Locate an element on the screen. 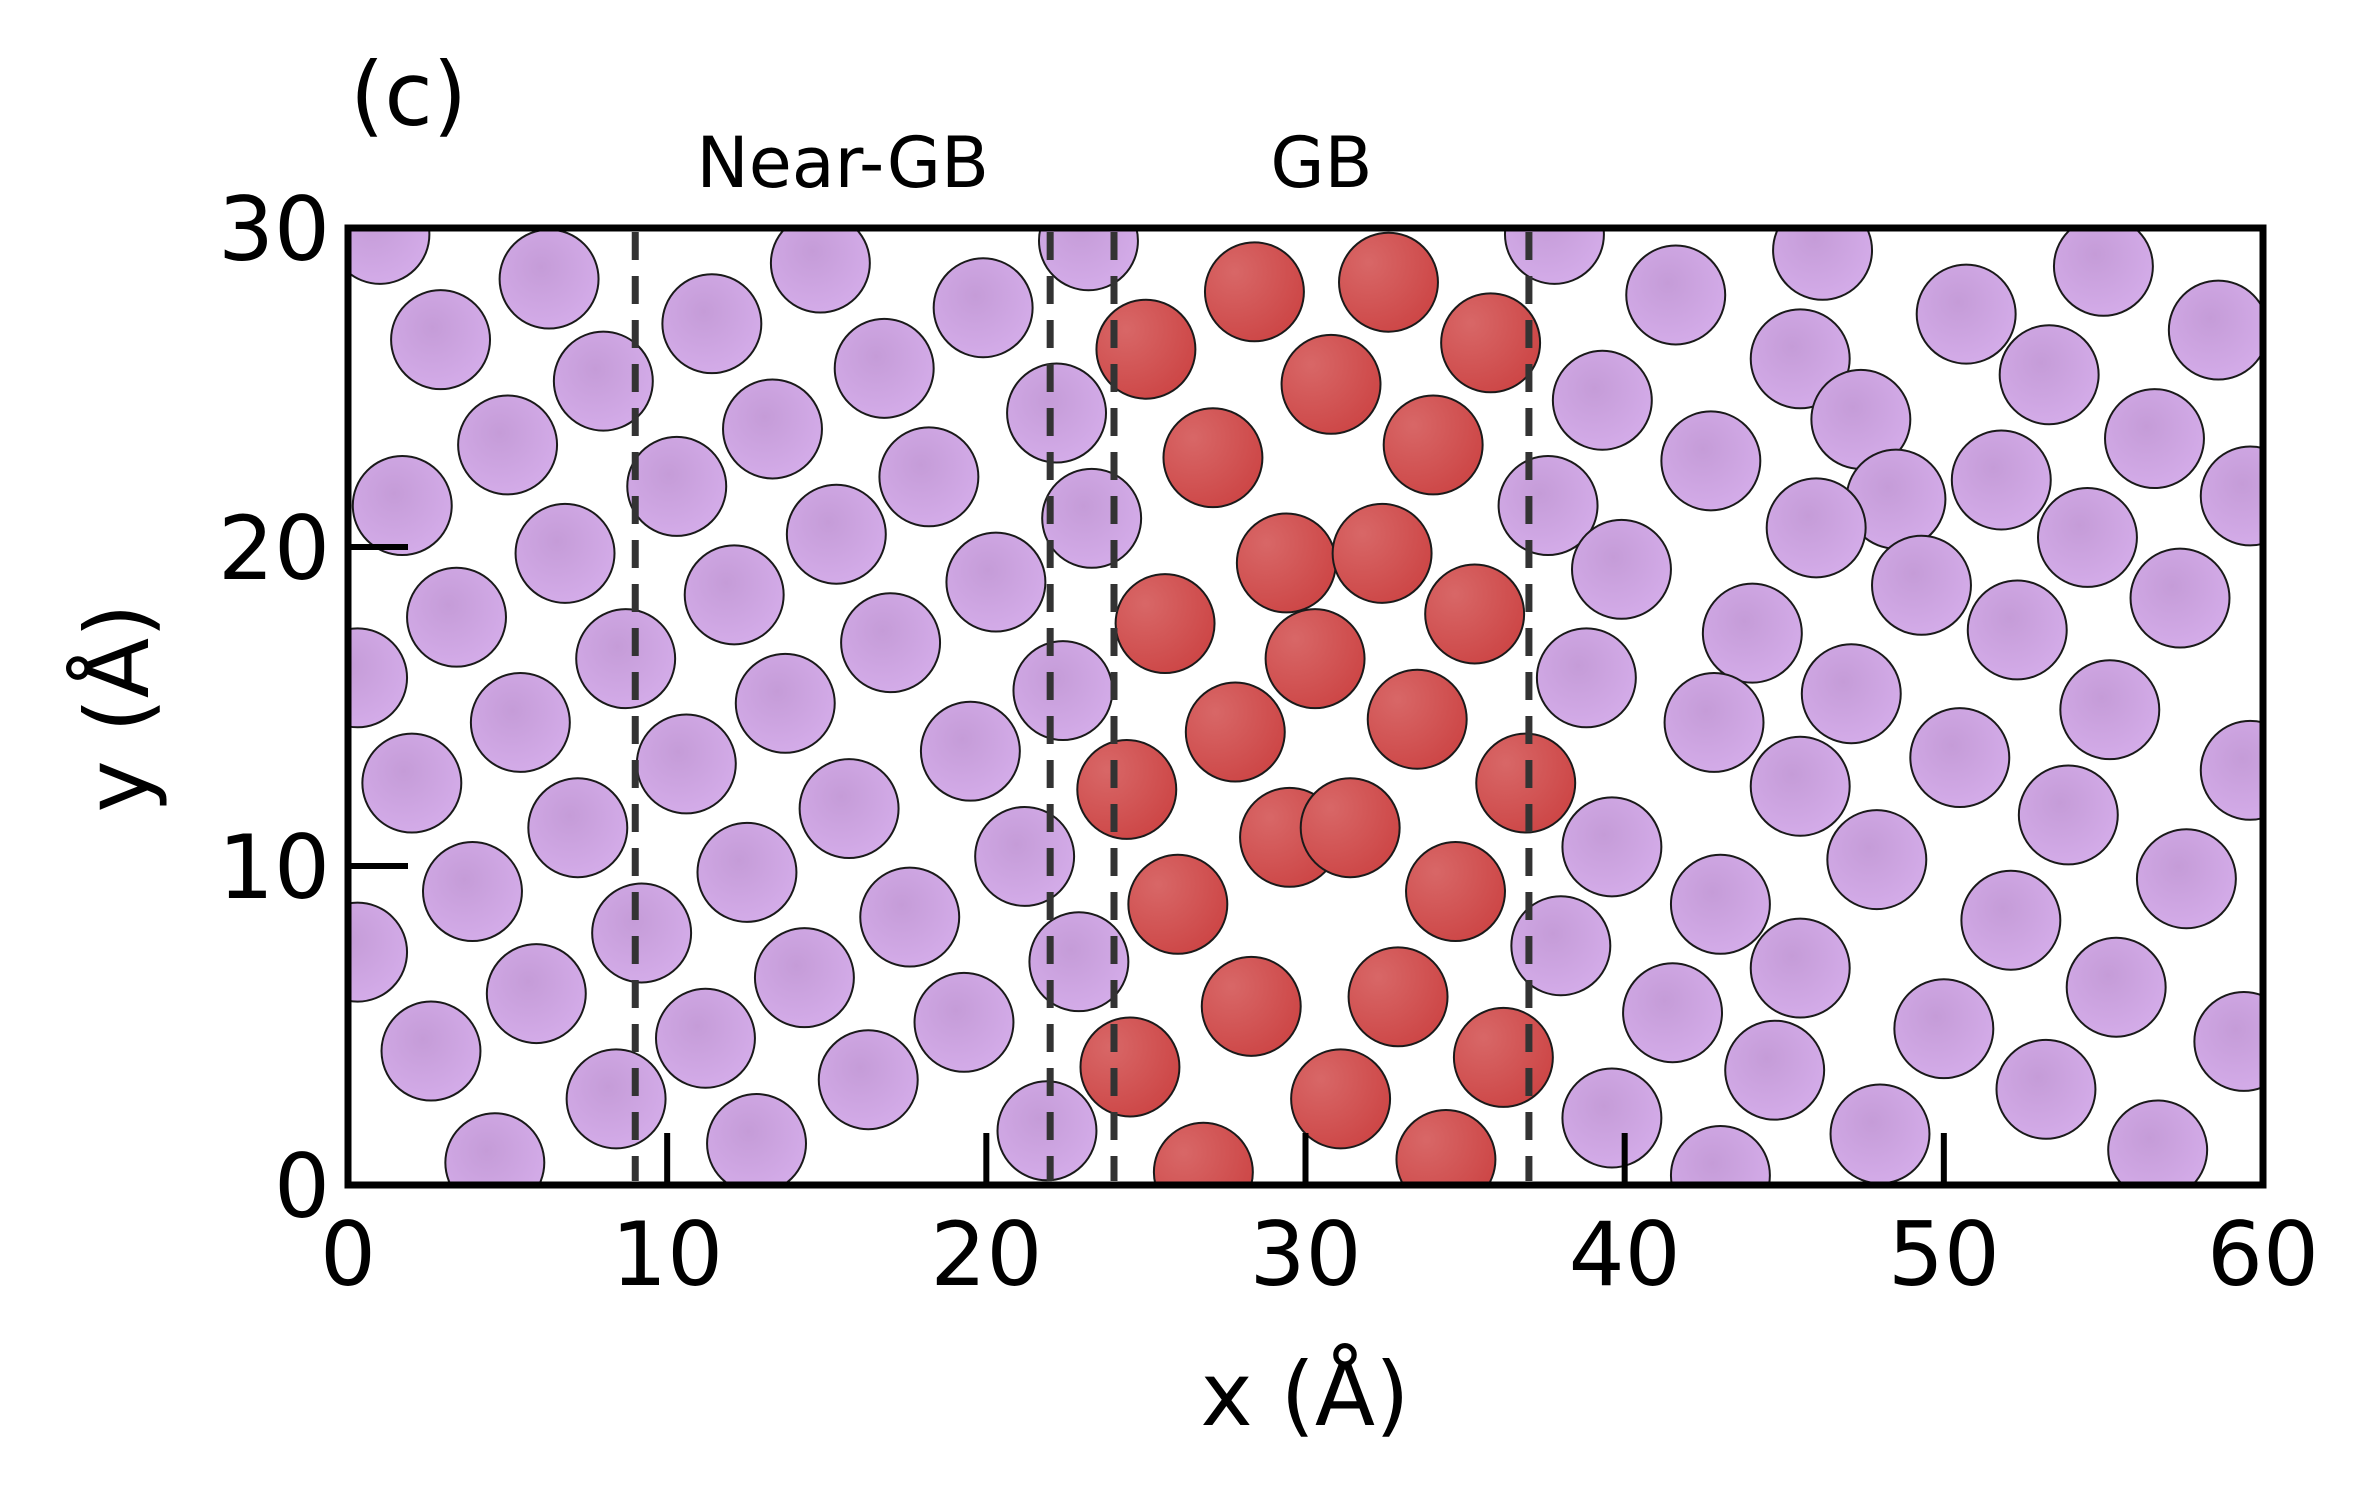 The width and height of the screenshot is (2360, 1486). region-label-gb: GB is located at coordinates (1321, 163).